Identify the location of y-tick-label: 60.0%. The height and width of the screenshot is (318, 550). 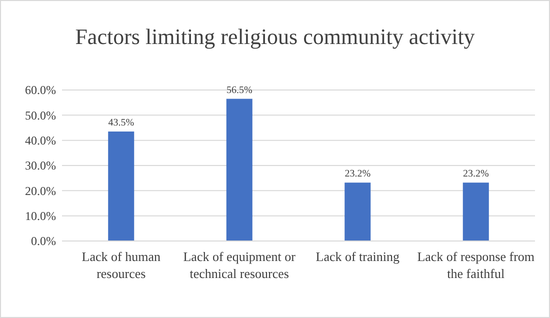
(40, 90).